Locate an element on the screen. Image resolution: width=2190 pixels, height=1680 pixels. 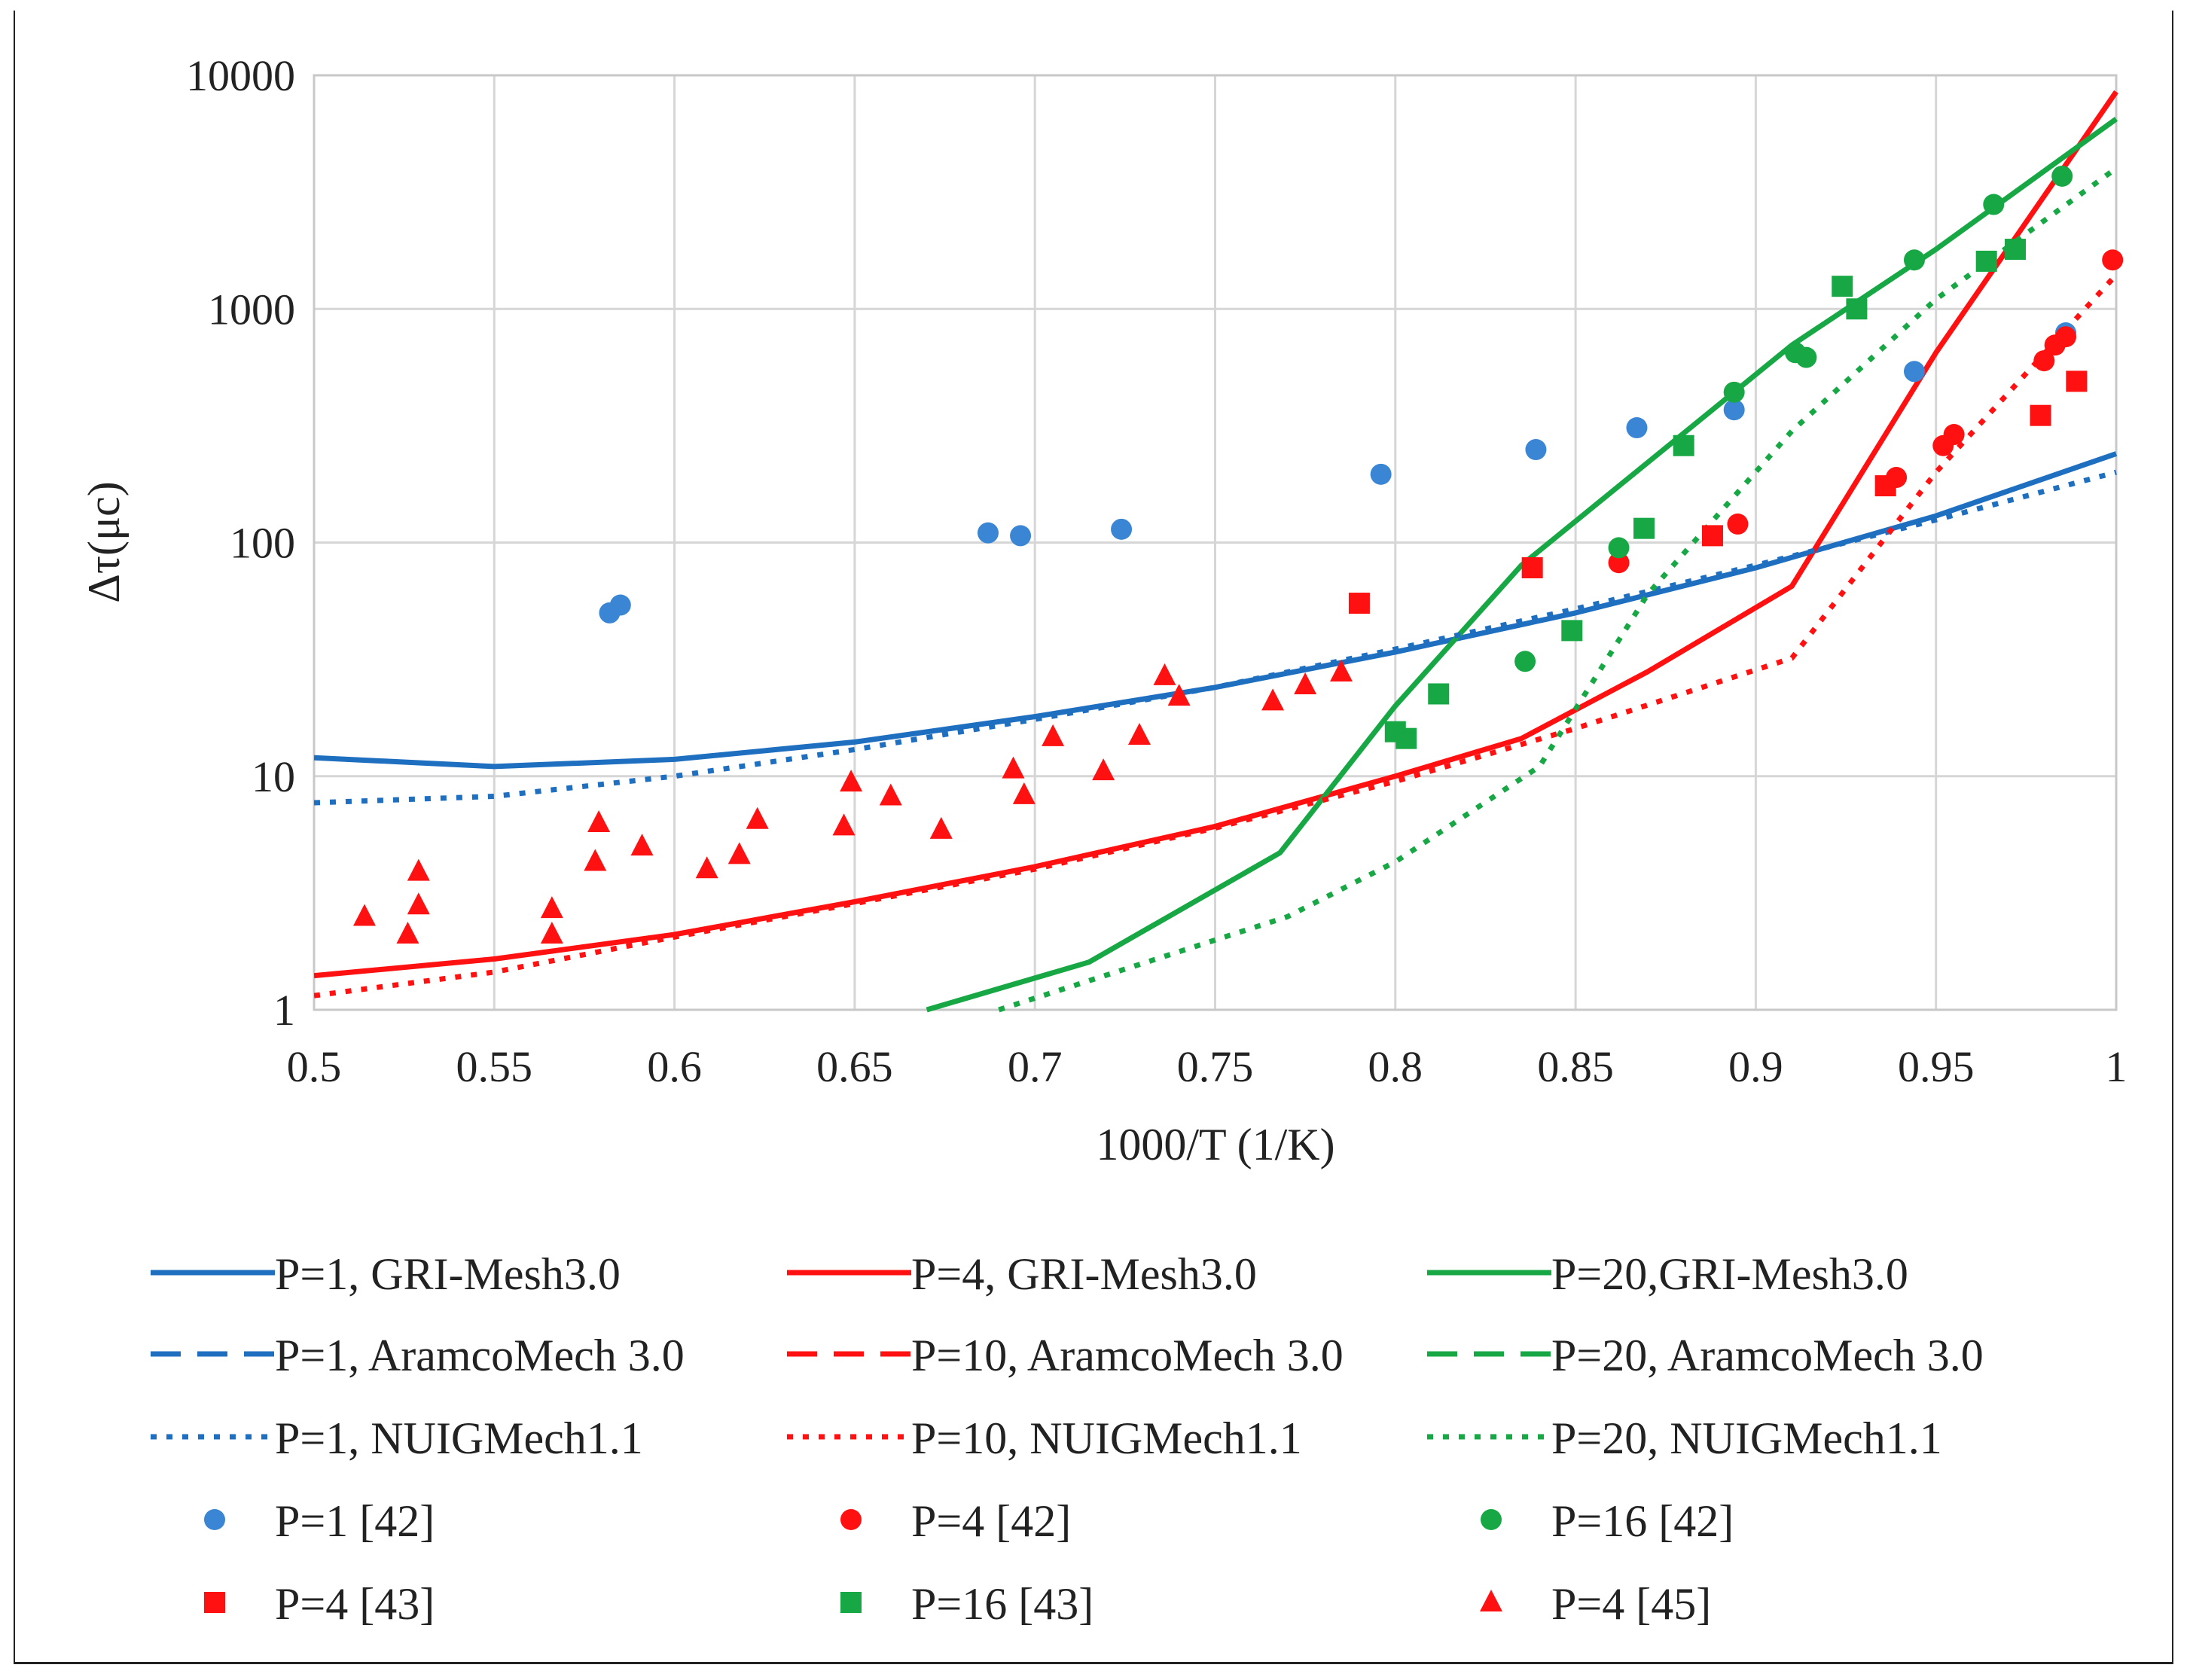
legend-item: P=10, AramcoMech 3.0 is located at coordinates (1065, 1355).